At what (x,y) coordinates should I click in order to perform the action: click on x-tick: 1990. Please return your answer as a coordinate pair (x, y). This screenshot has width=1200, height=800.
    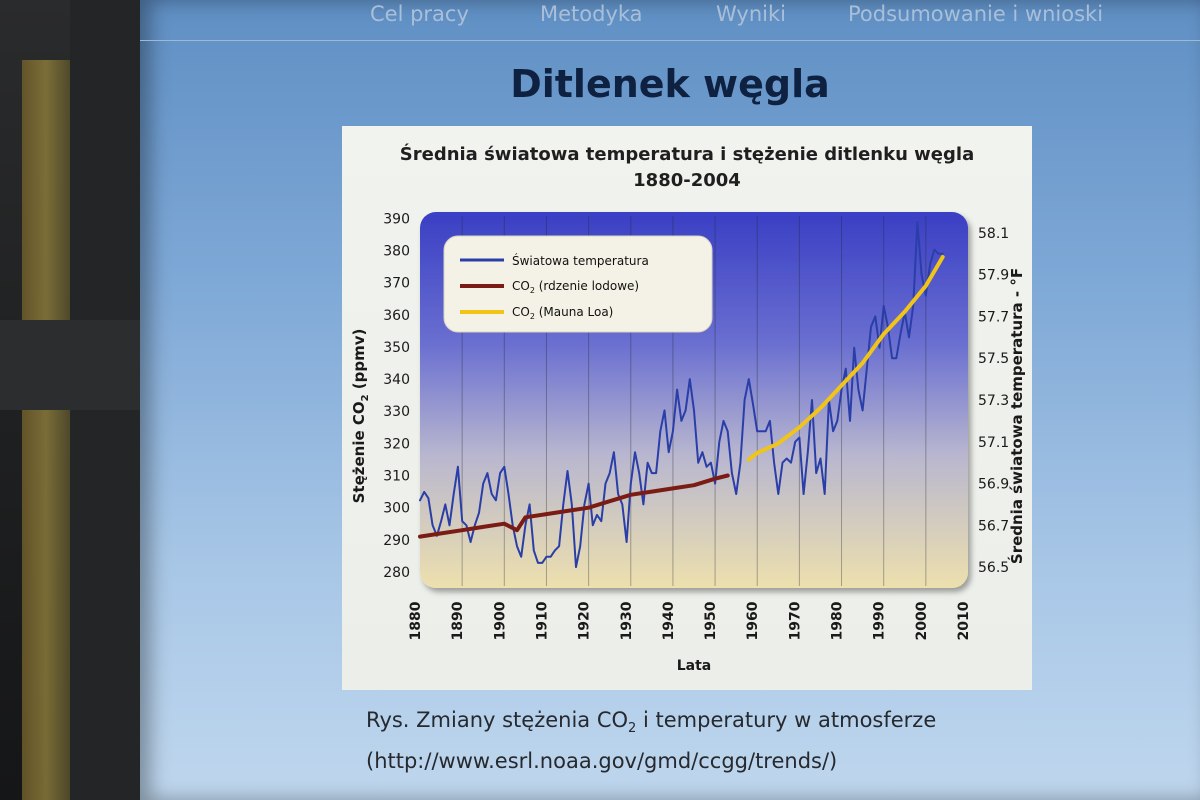
    Looking at the image, I should click on (880, 620).